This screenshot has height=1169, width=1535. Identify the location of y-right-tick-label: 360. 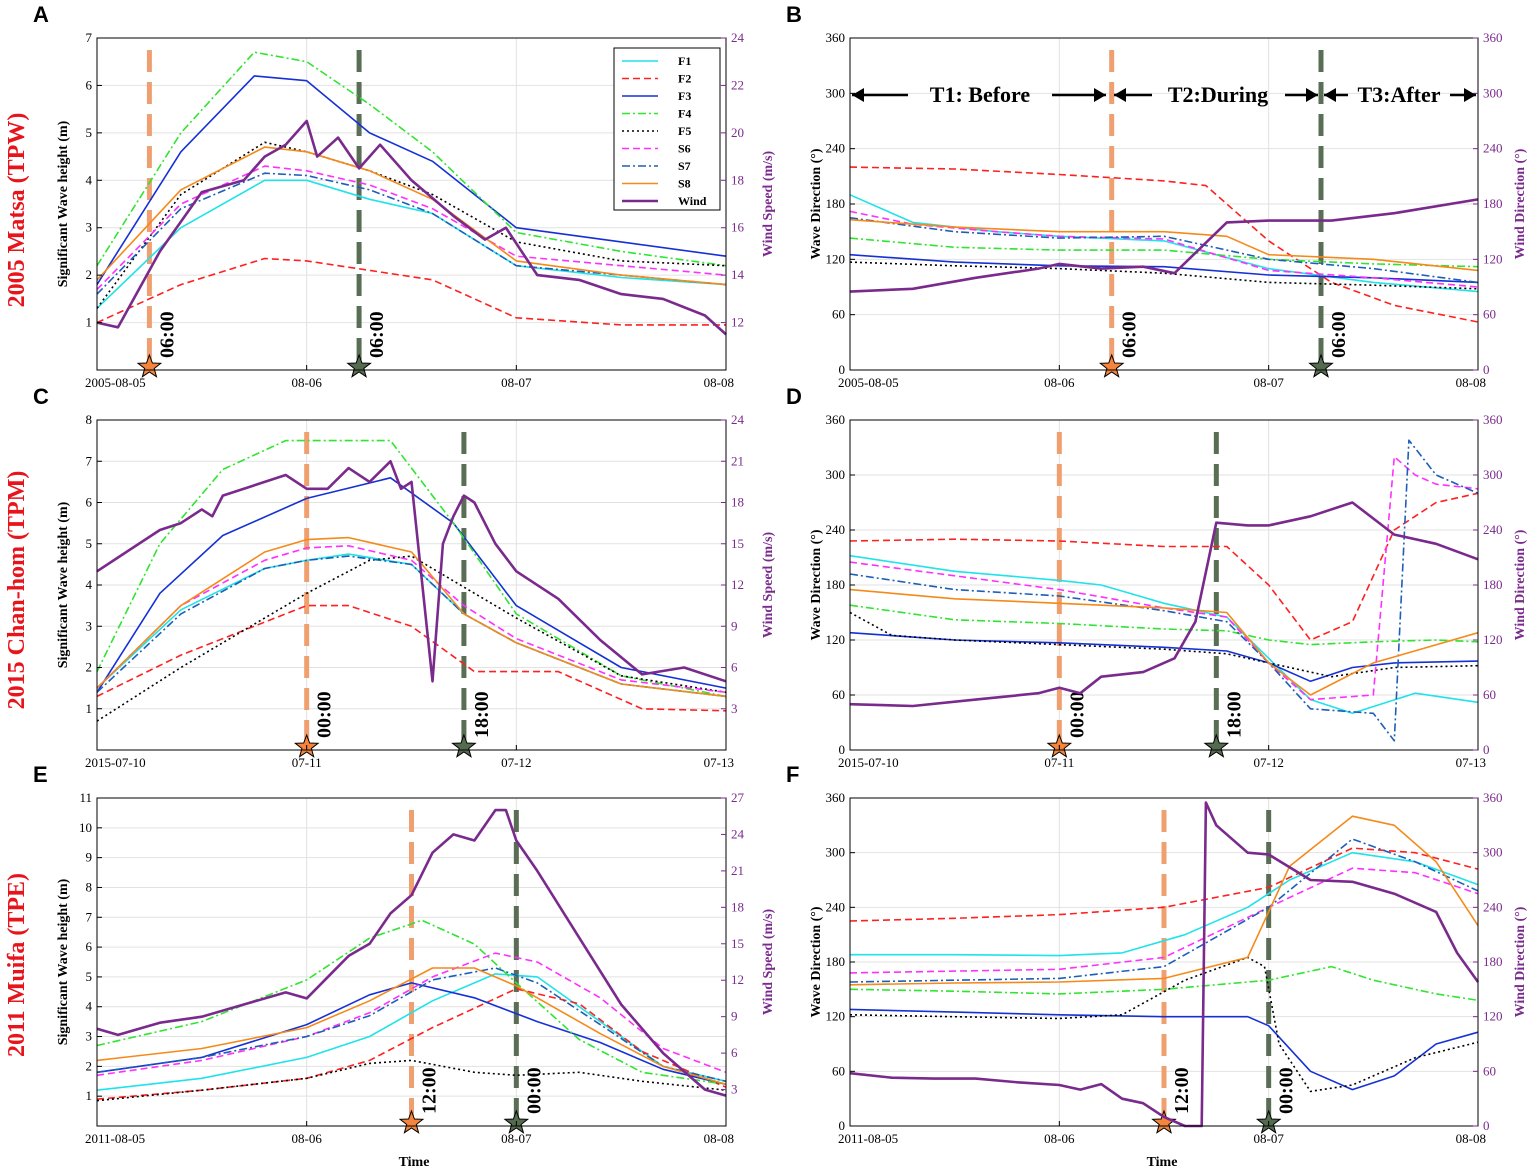
(1493, 797).